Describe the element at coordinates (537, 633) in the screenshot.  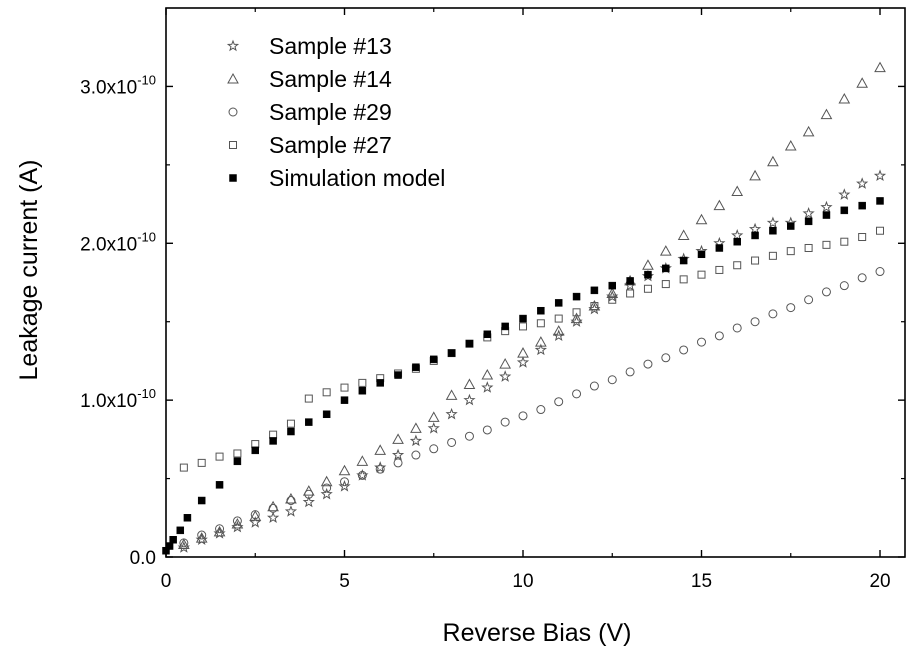
I see `x-axis-title: Reverse Bias (V)` at that location.